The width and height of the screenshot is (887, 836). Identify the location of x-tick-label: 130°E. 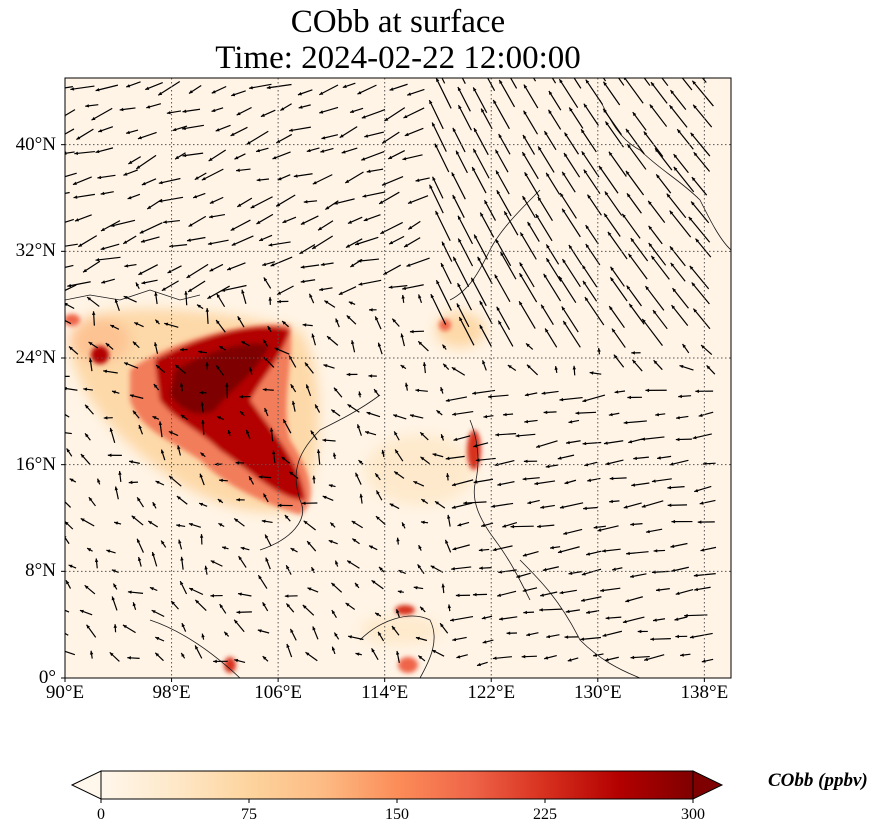
(597, 692).